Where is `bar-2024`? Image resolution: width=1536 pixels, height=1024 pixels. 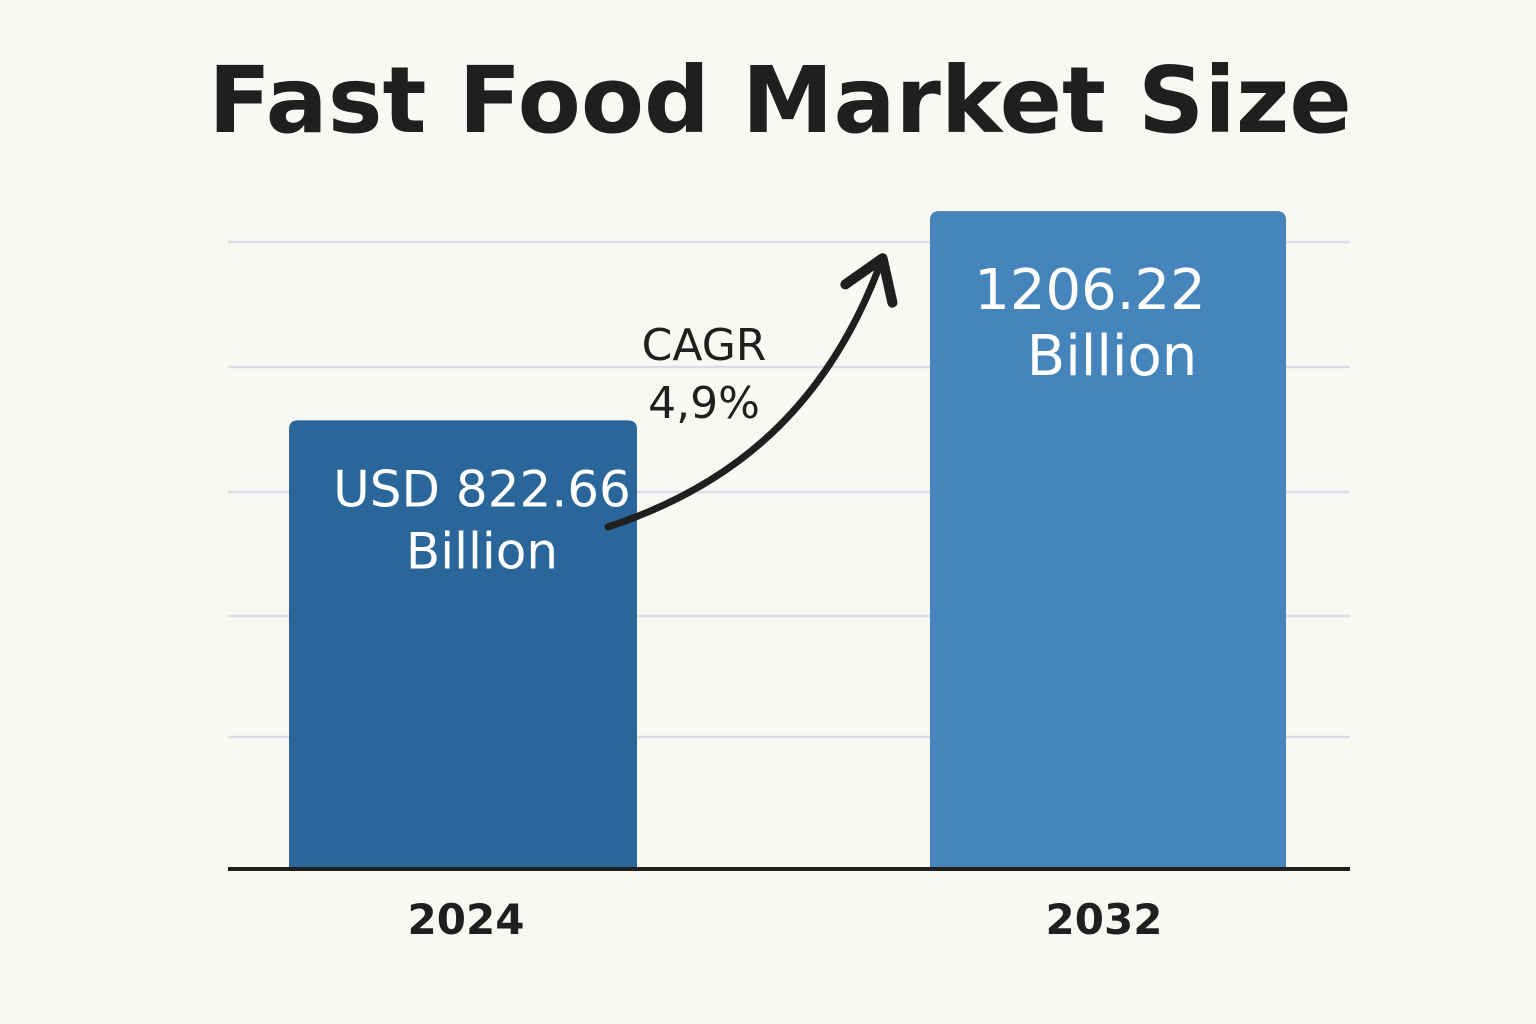 bar-2024 is located at coordinates (463, 644).